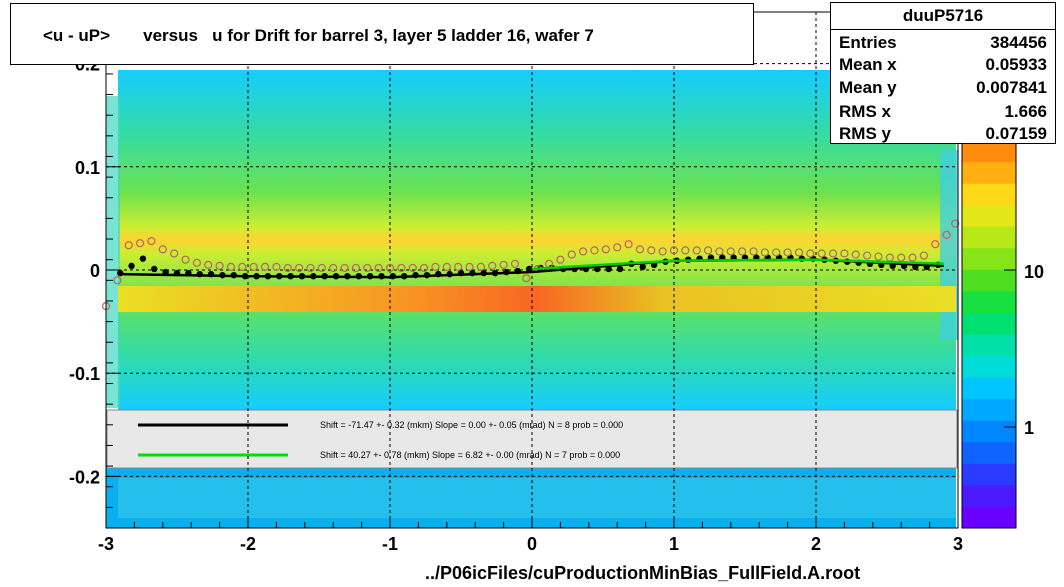  I want to click on colorbar, so click(989, 334).